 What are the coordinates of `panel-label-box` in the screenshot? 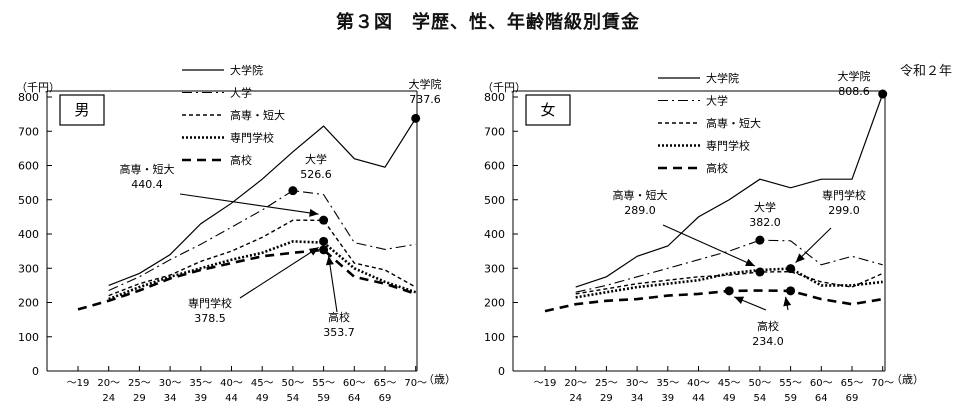 It's located at (82, 110).